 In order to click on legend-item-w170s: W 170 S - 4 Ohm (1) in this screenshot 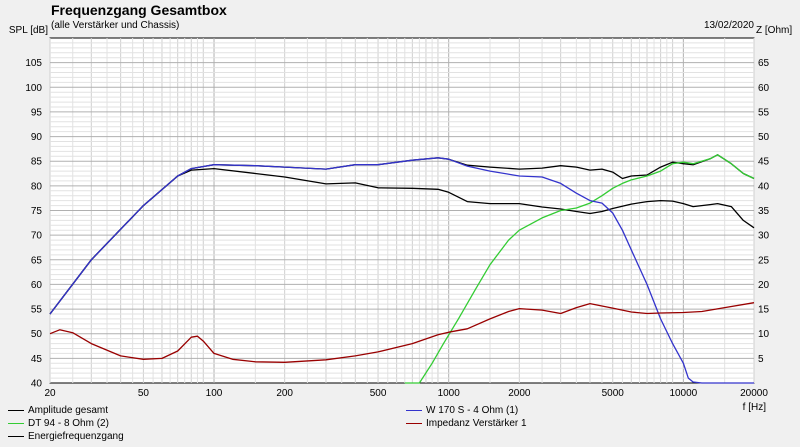, I will do `click(462, 410)`.